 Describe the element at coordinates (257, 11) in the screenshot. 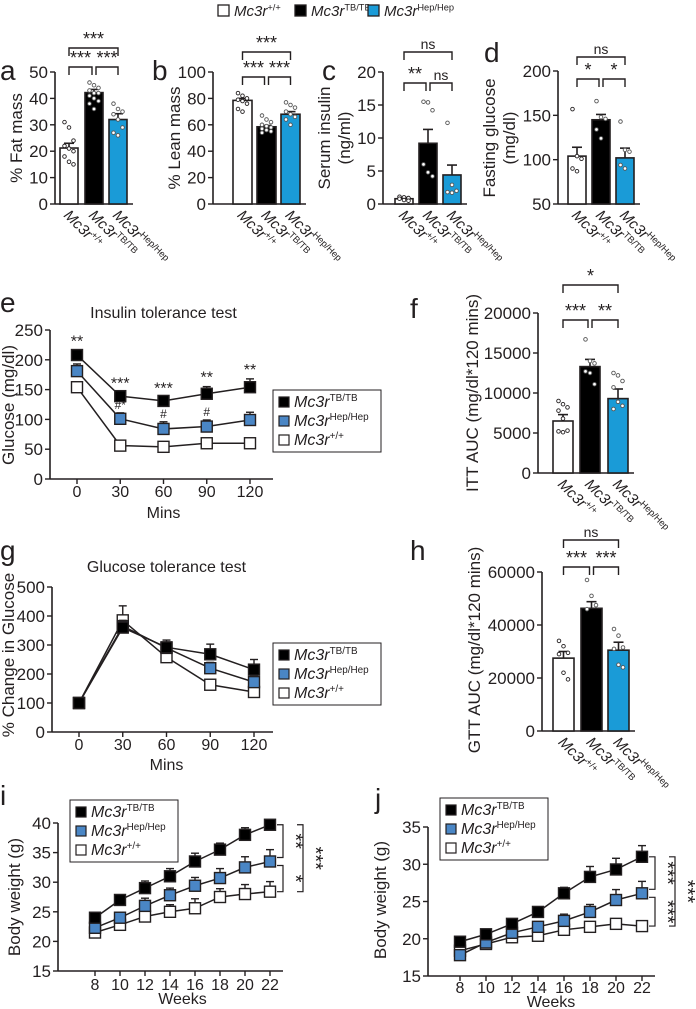

I see `legend-label-wt: Mc3r+/+` at that location.